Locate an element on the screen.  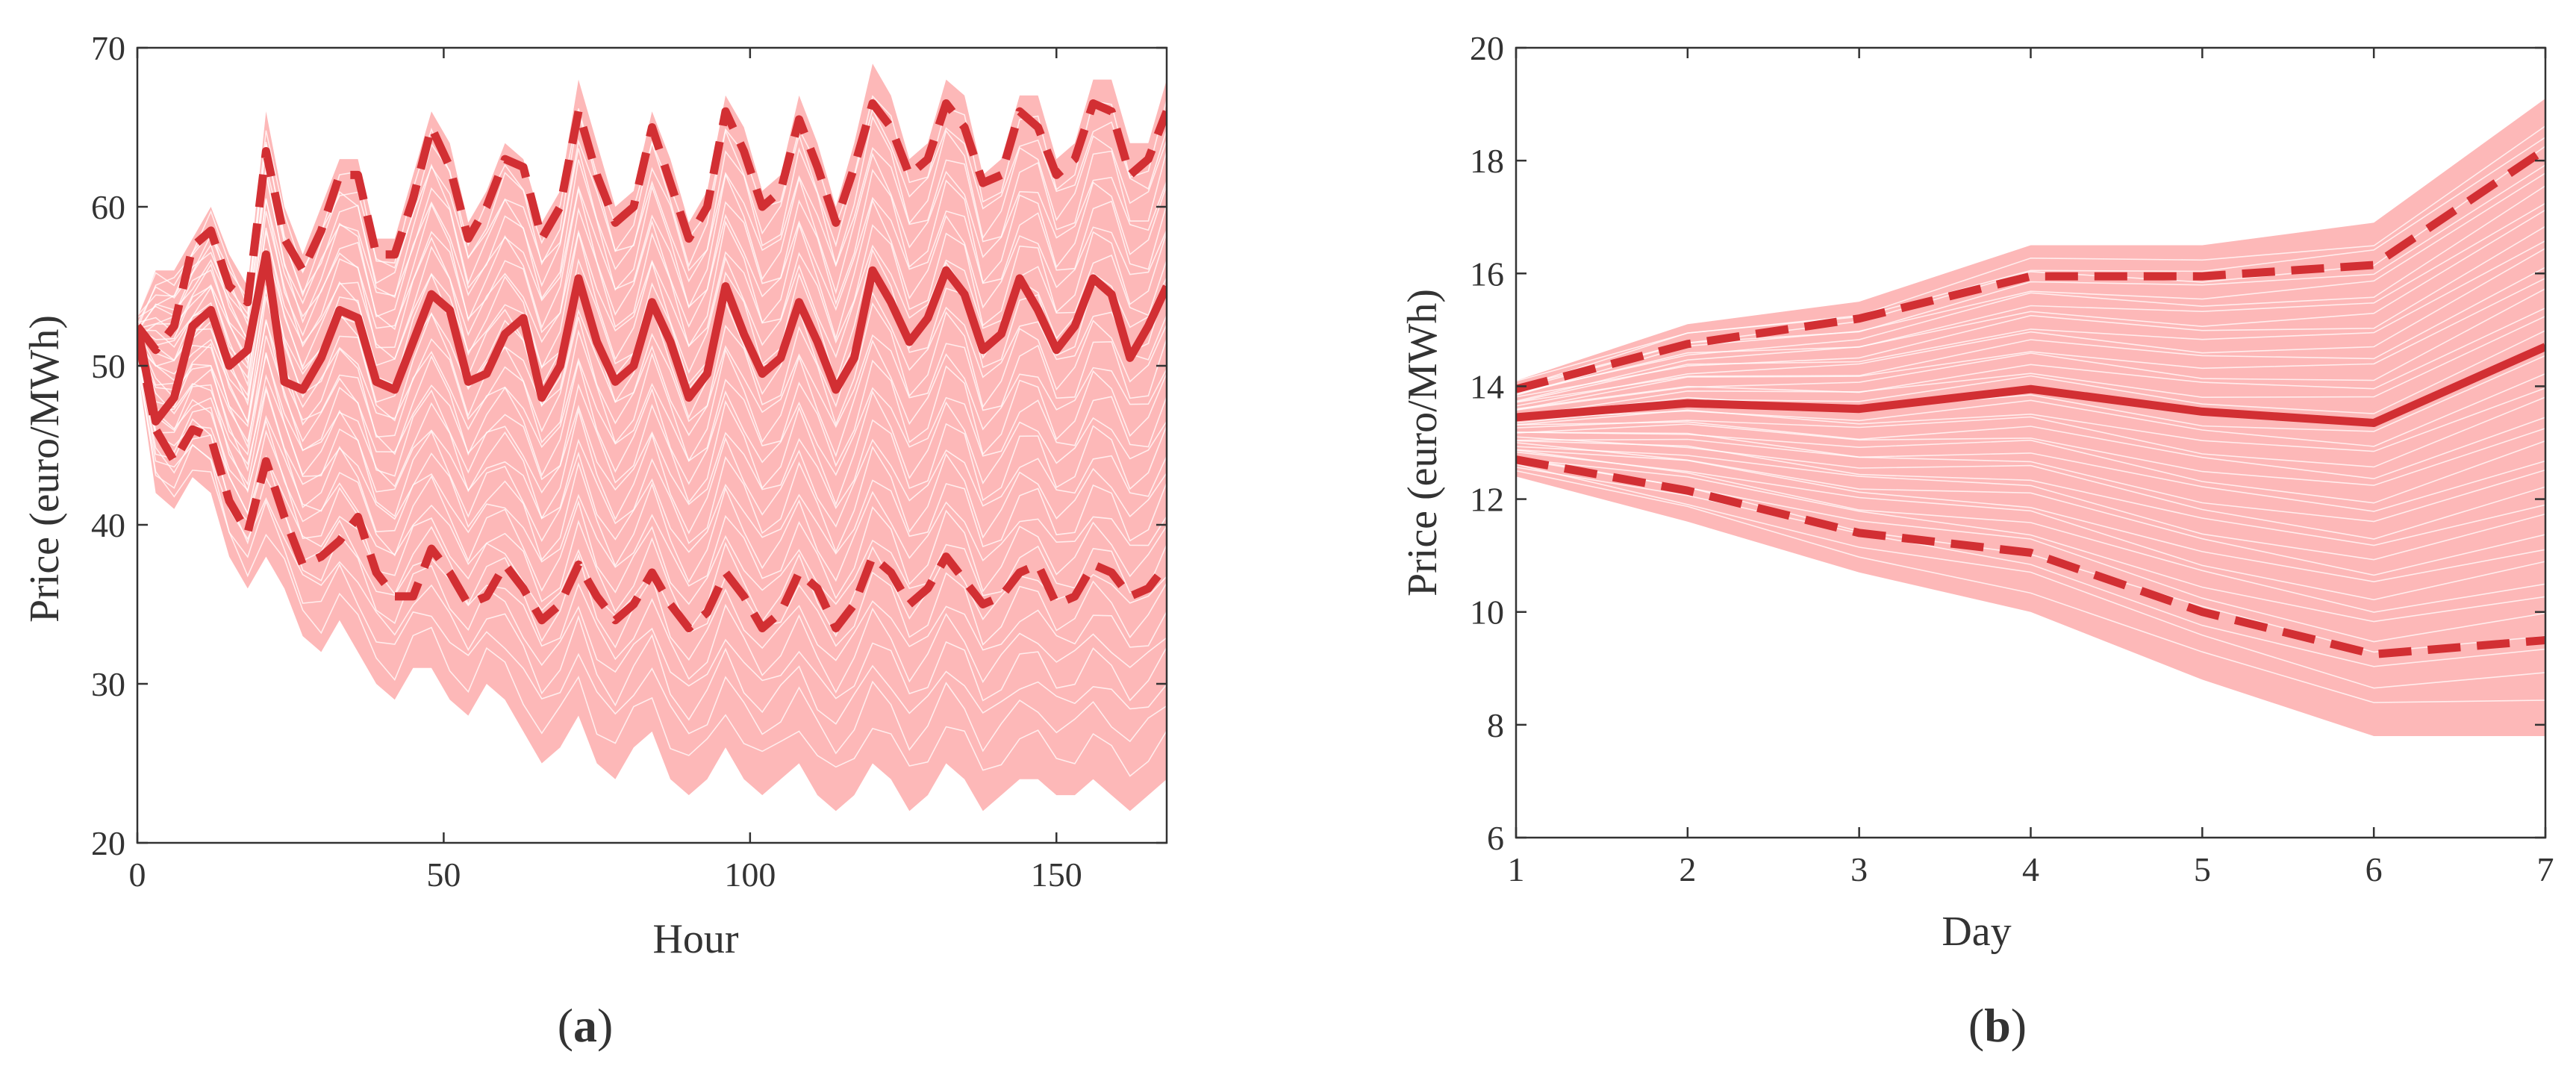
panel-b-series-upper-bound is located at coordinates (2030, 269).